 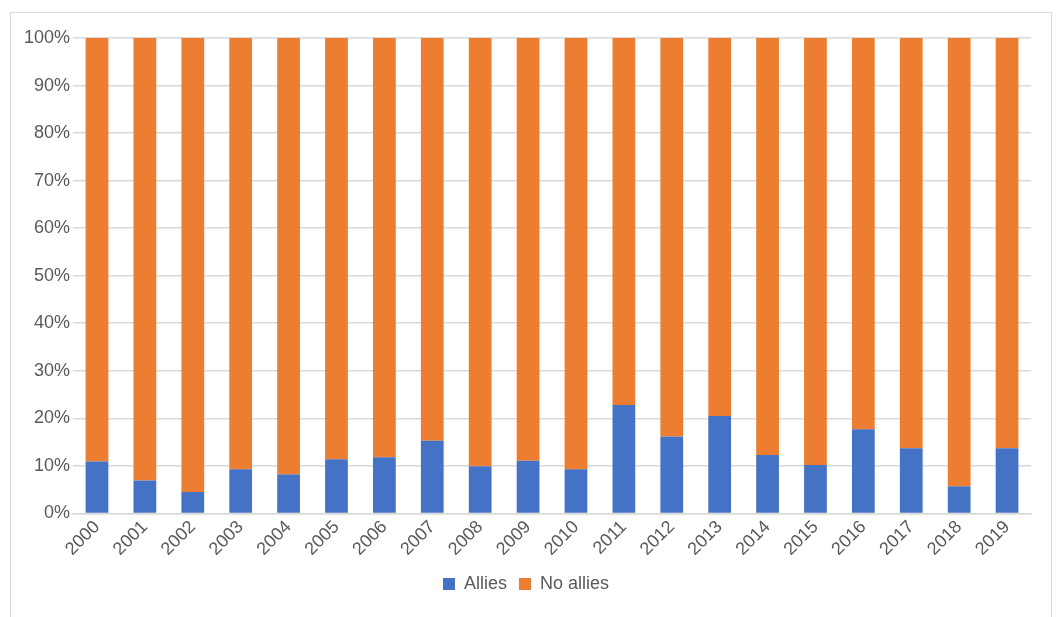 I want to click on y-tick-label: 70%, so click(x=52, y=179).